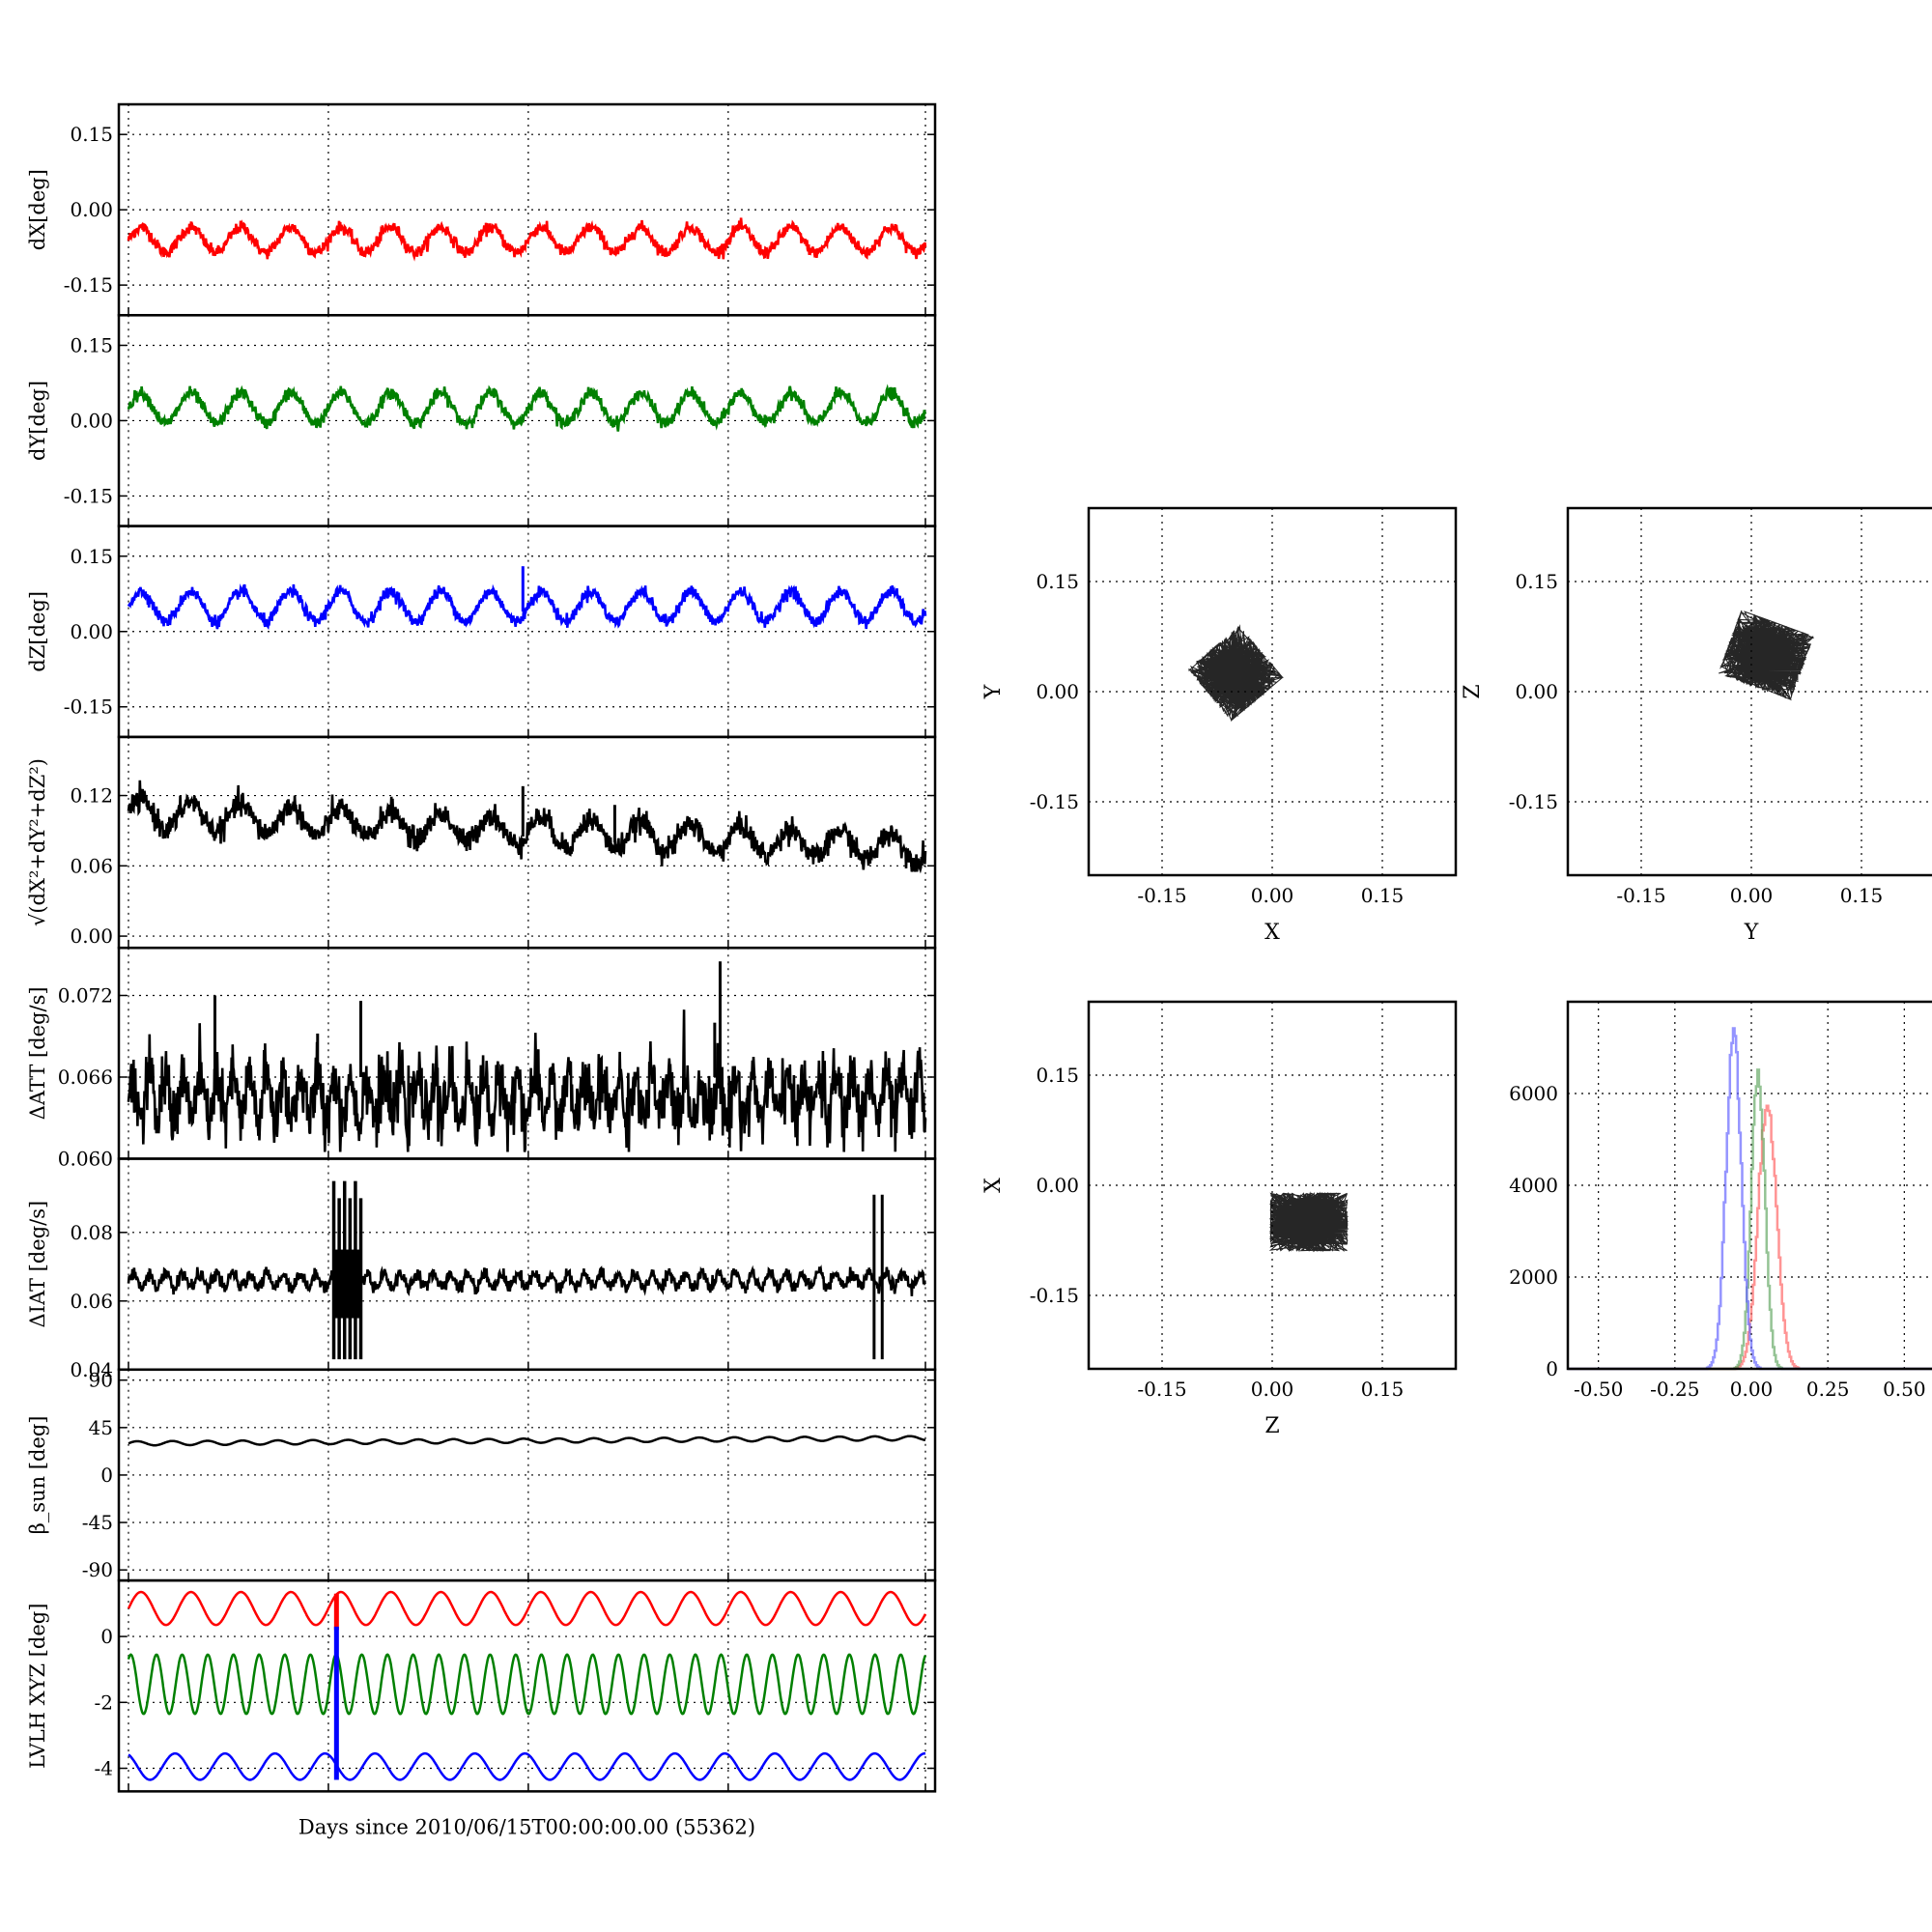 This screenshot has height=1932, width=1932. I want to click on y-tick-label: 0.08, so click(91, 1232).